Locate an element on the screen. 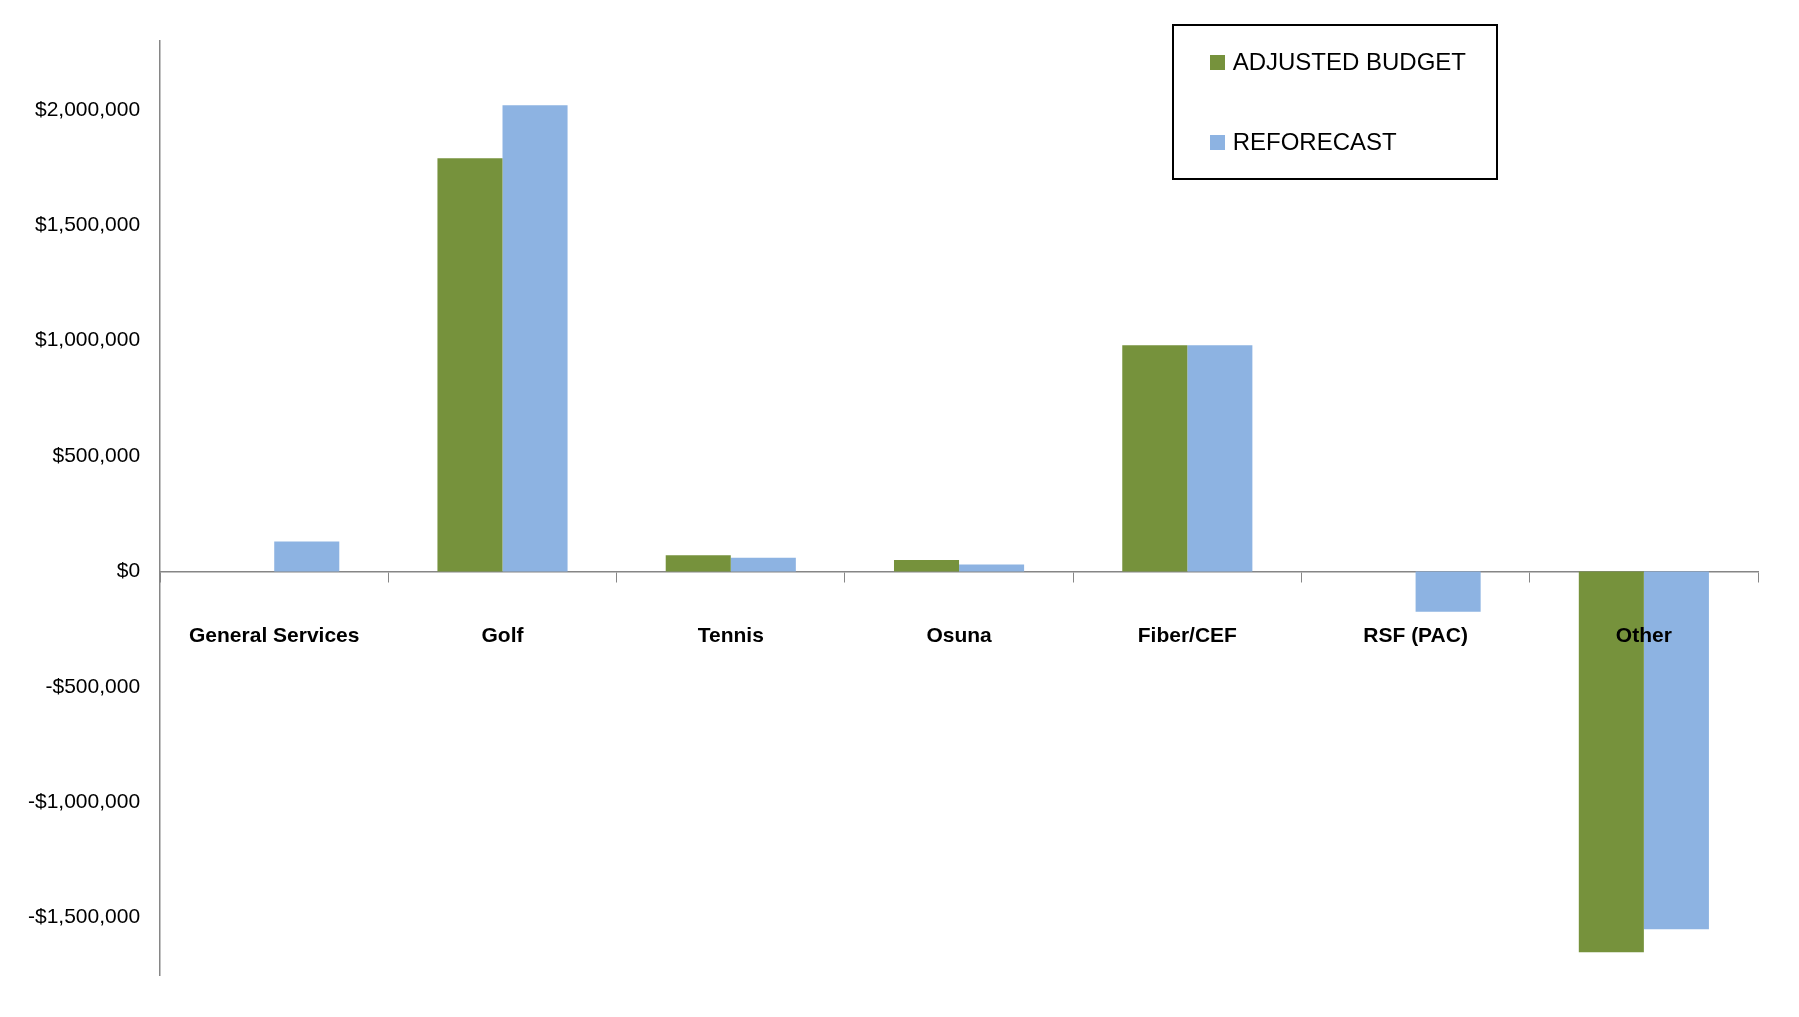 Image resolution: width=1799 pixels, height=1017 pixels. y-tick-label: -$1,500,000 is located at coordinates (84, 916).